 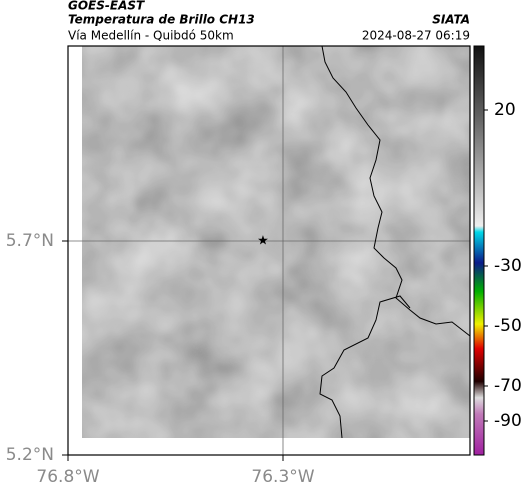 I want to click on source: SIATA, so click(x=451, y=20).